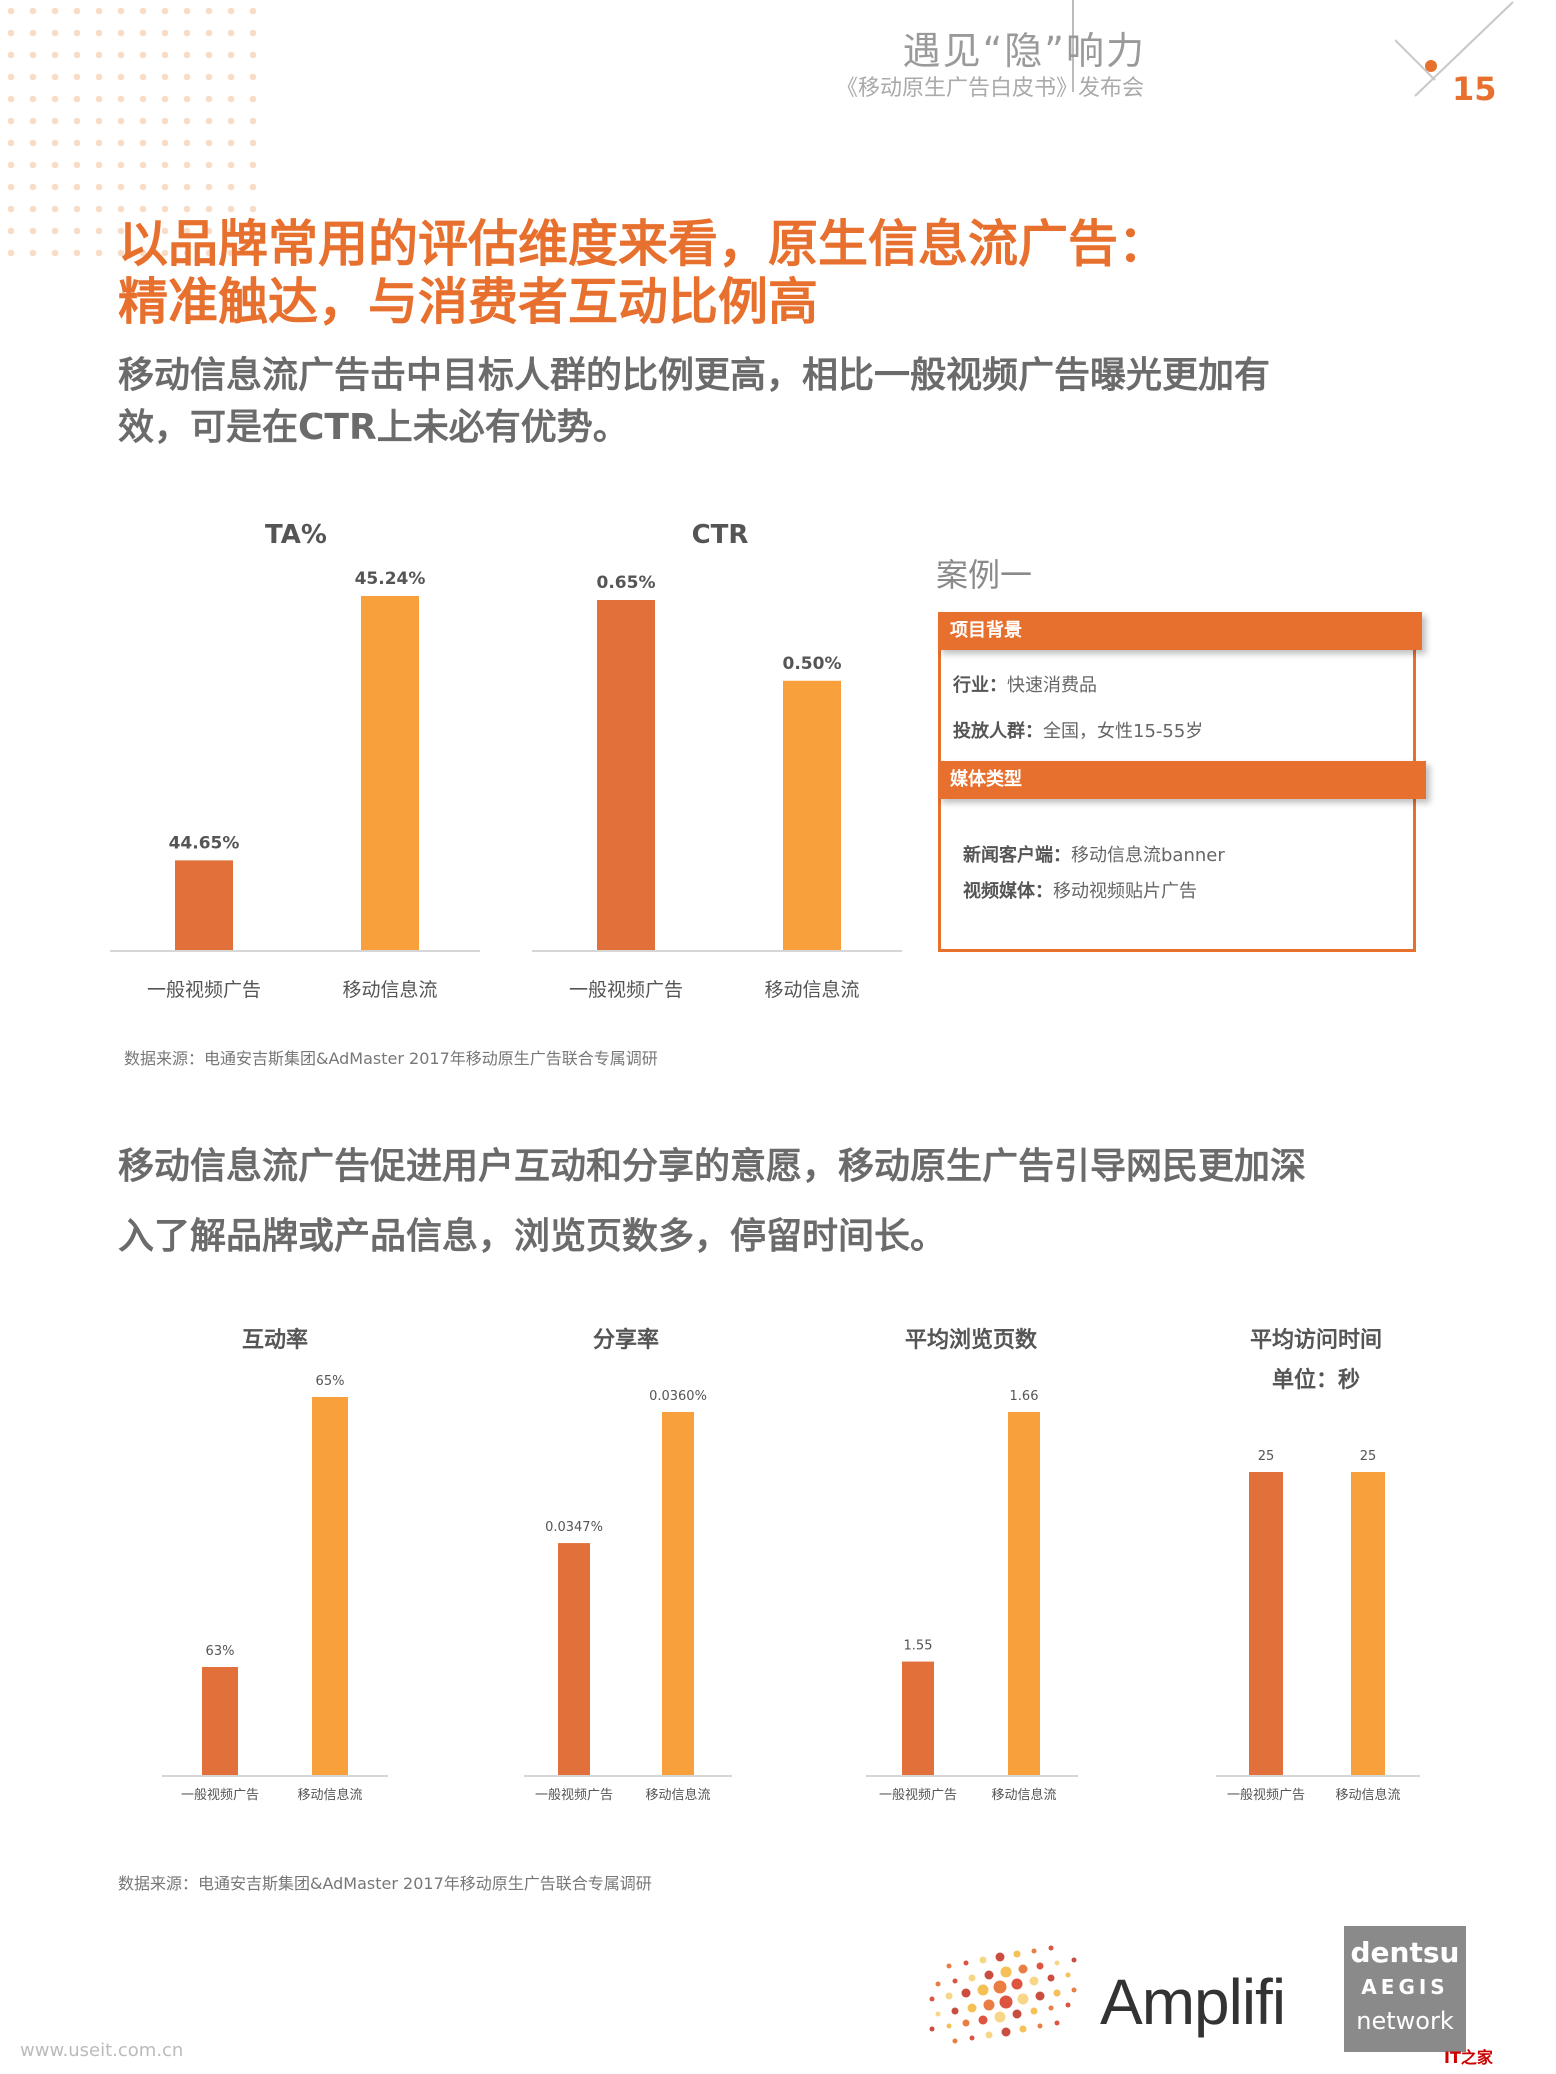 The image size is (1556, 2074). Describe the element at coordinates (1125, 891) in the screenshot. I see `case-video-value: 移动视频贴片广告` at that location.